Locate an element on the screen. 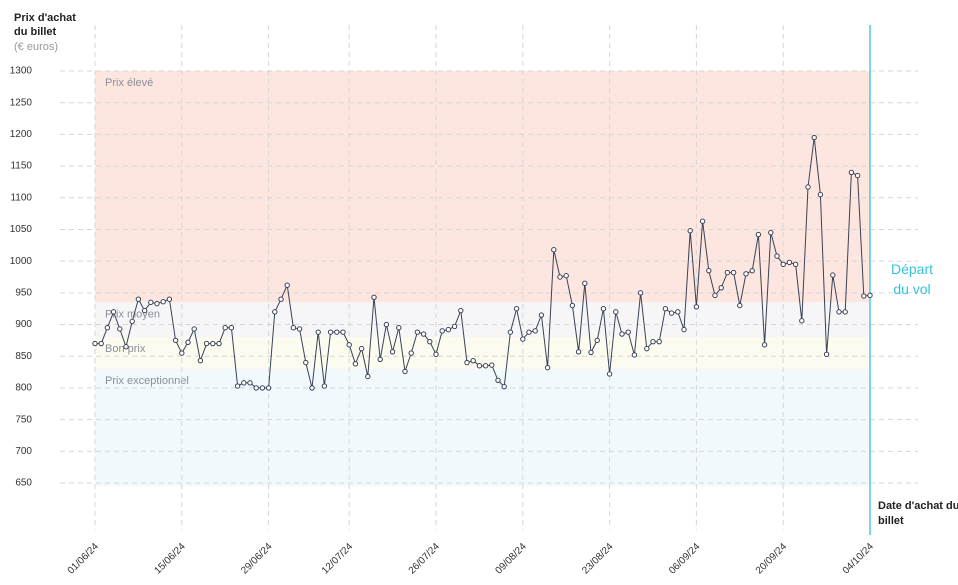  y-title: Prix d'achat du billet is located at coordinates (45, 25).